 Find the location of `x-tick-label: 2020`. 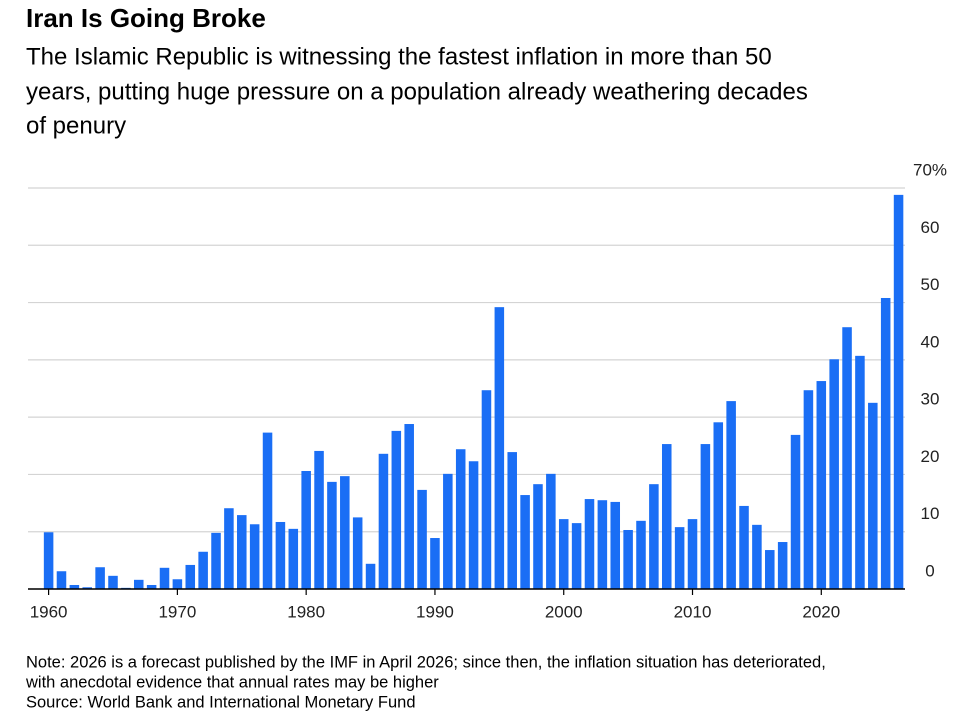

x-tick-label: 2020 is located at coordinates (821, 611).